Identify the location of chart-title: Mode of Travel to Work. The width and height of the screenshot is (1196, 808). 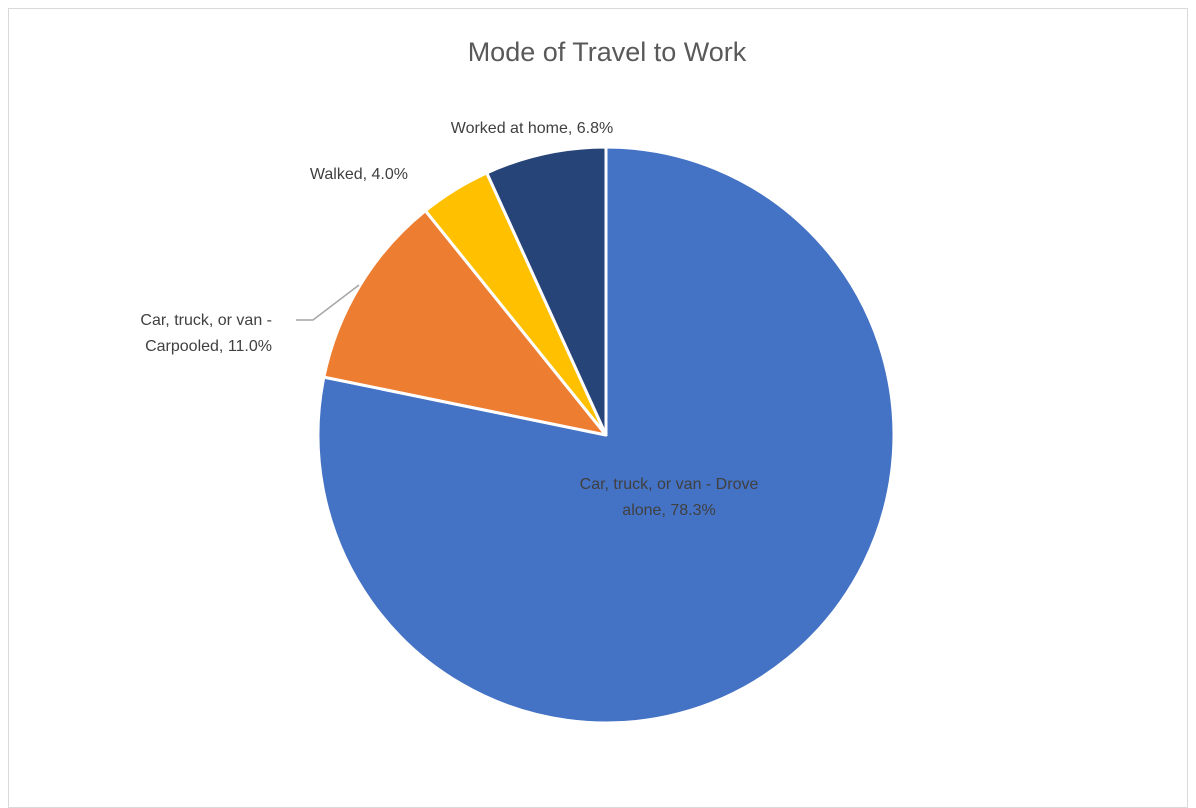
(607, 52).